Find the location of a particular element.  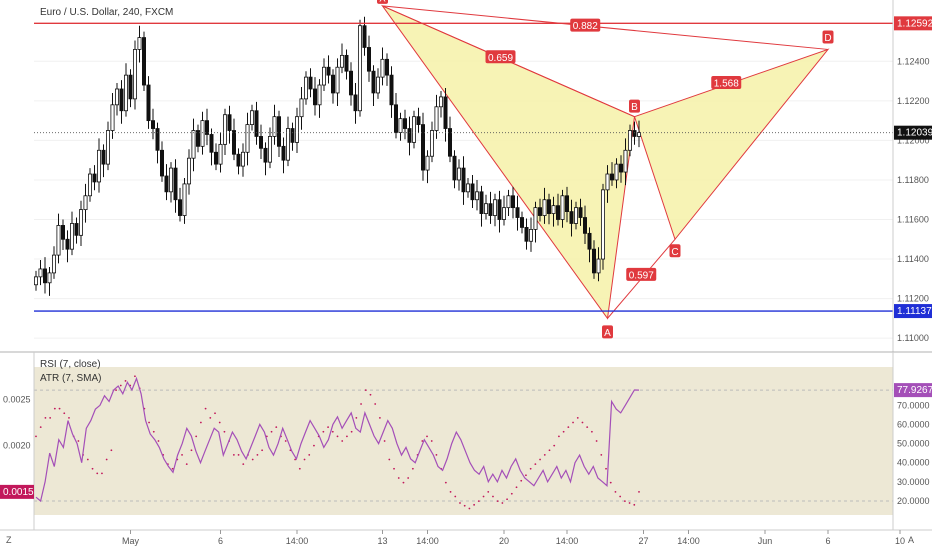

point-d-label: D is located at coordinates (827, 38).